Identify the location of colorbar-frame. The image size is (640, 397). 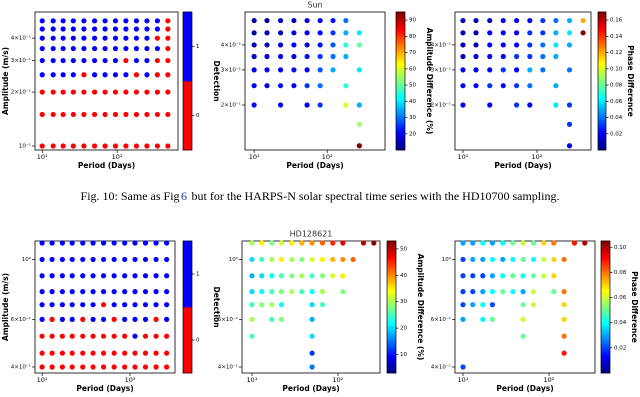
(187, 81).